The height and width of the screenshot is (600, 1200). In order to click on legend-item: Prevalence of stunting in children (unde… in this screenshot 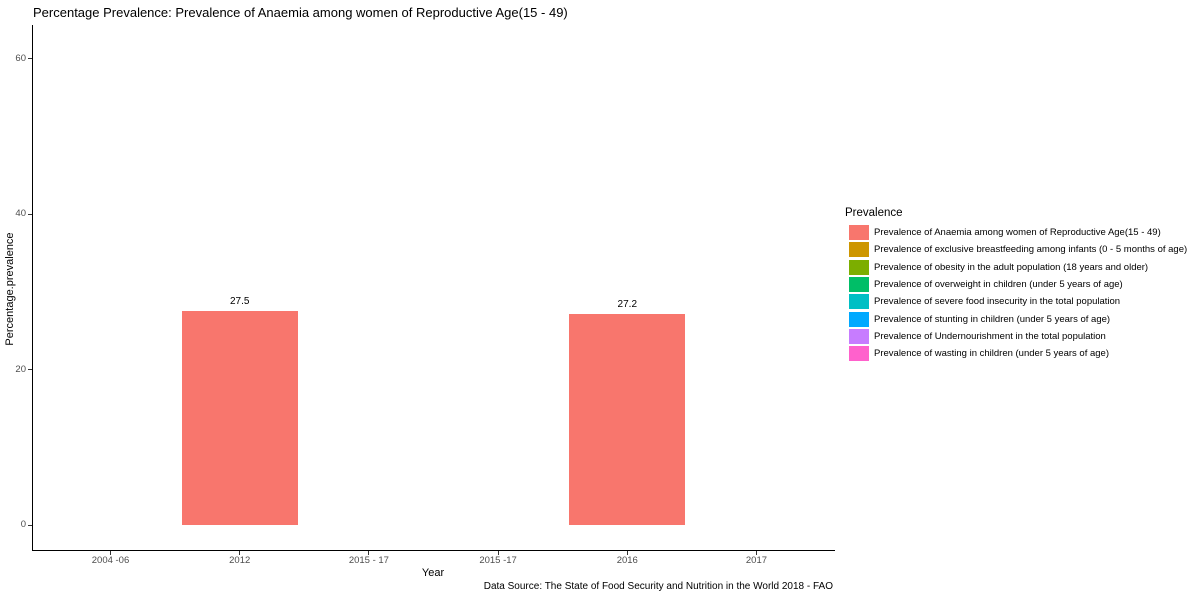, I will do `click(1016, 319)`.